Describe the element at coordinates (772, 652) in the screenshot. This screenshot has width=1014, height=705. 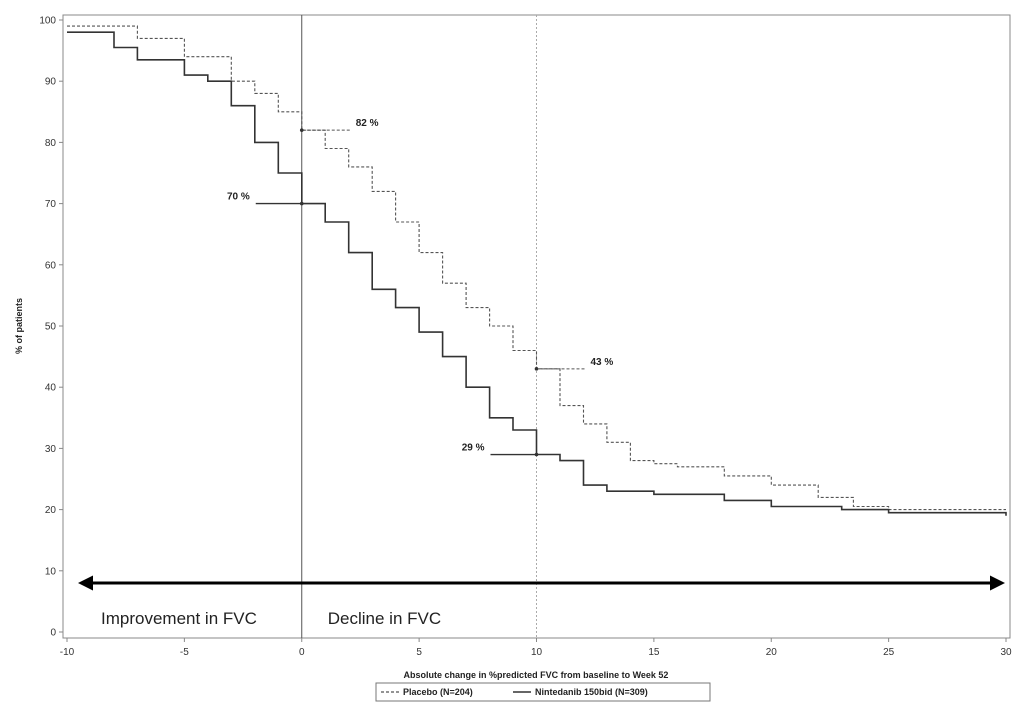
I see `x-tick-label: 20` at that location.